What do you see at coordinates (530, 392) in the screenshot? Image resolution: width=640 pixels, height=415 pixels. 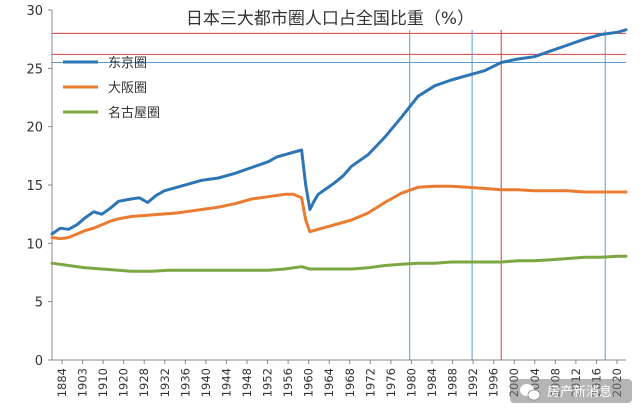 I see `wechat-icon` at bounding box center [530, 392].